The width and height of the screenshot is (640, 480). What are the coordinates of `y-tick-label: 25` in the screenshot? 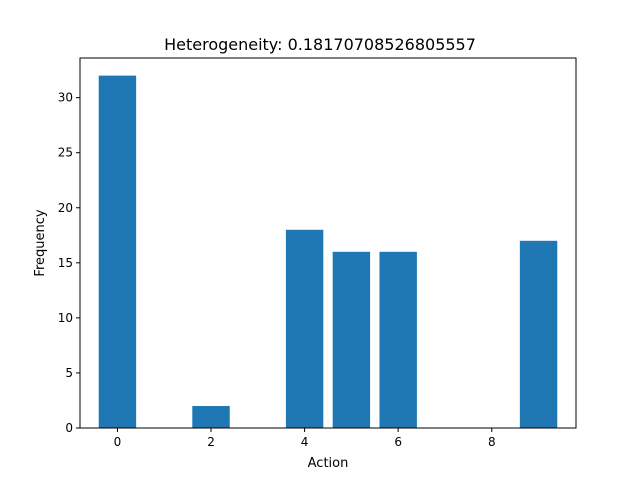 It's located at (65, 153).